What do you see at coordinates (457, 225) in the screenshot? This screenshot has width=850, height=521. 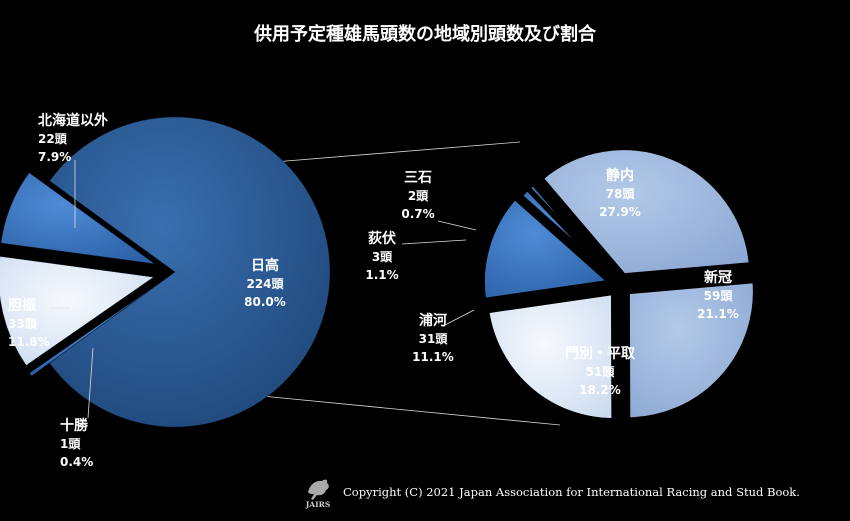 I see `leader-mitsuishi` at bounding box center [457, 225].